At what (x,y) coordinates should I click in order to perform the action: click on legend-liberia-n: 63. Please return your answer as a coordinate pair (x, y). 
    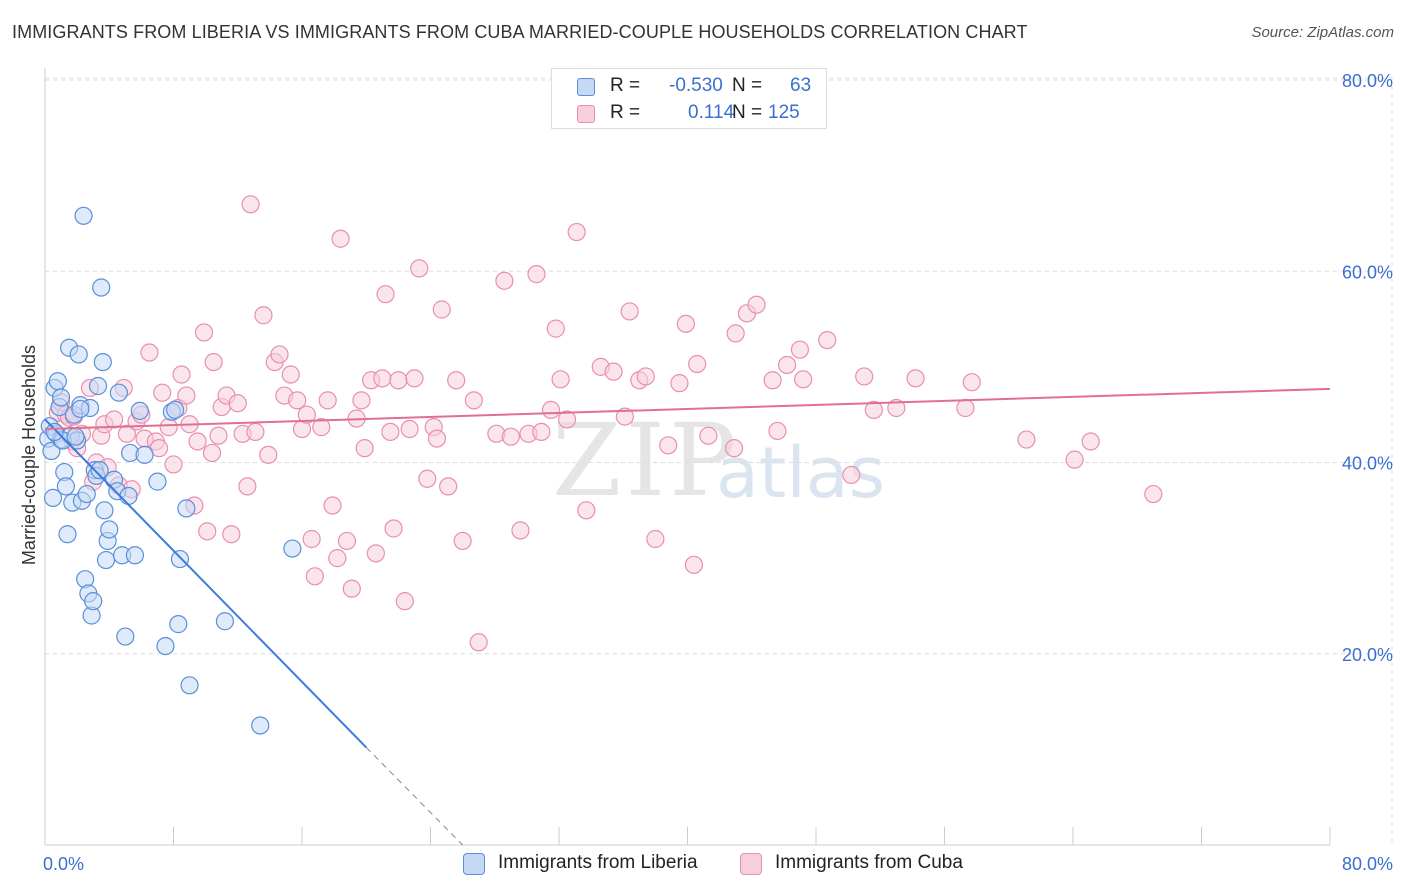
    Looking at the image, I should click on (801, 85).